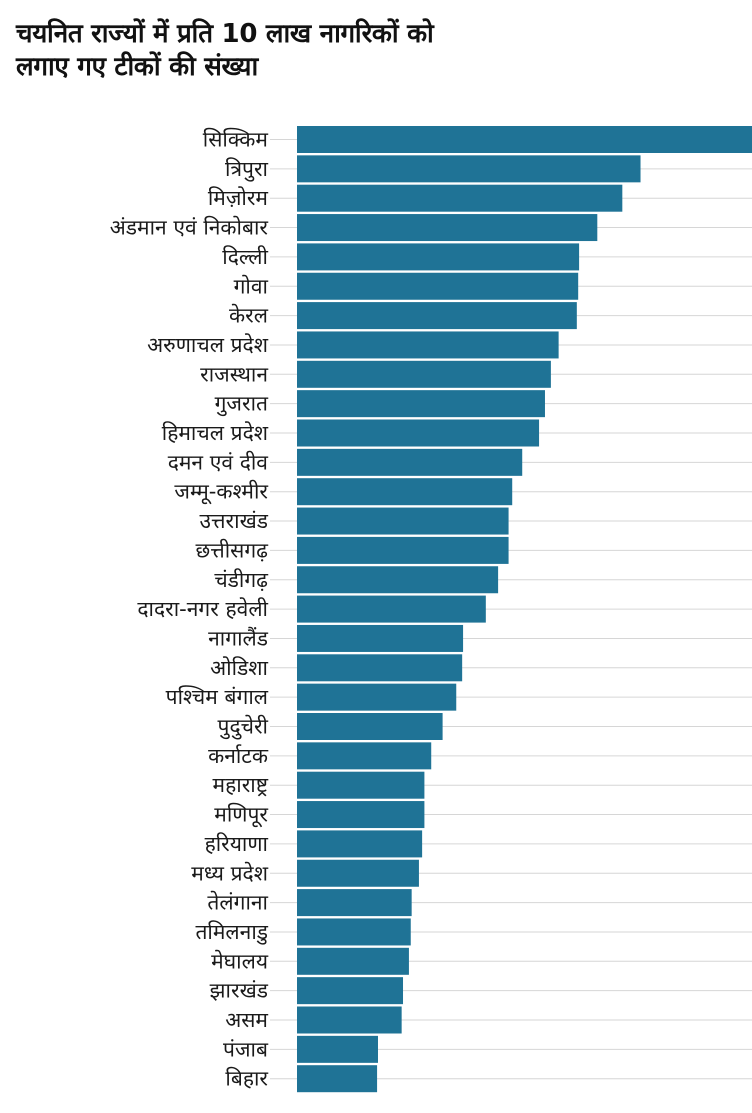 The width and height of the screenshot is (752, 1113). What do you see at coordinates (208, 345) in the screenshot?
I see `category-label: अरुणाचल प्रदेश` at bounding box center [208, 345].